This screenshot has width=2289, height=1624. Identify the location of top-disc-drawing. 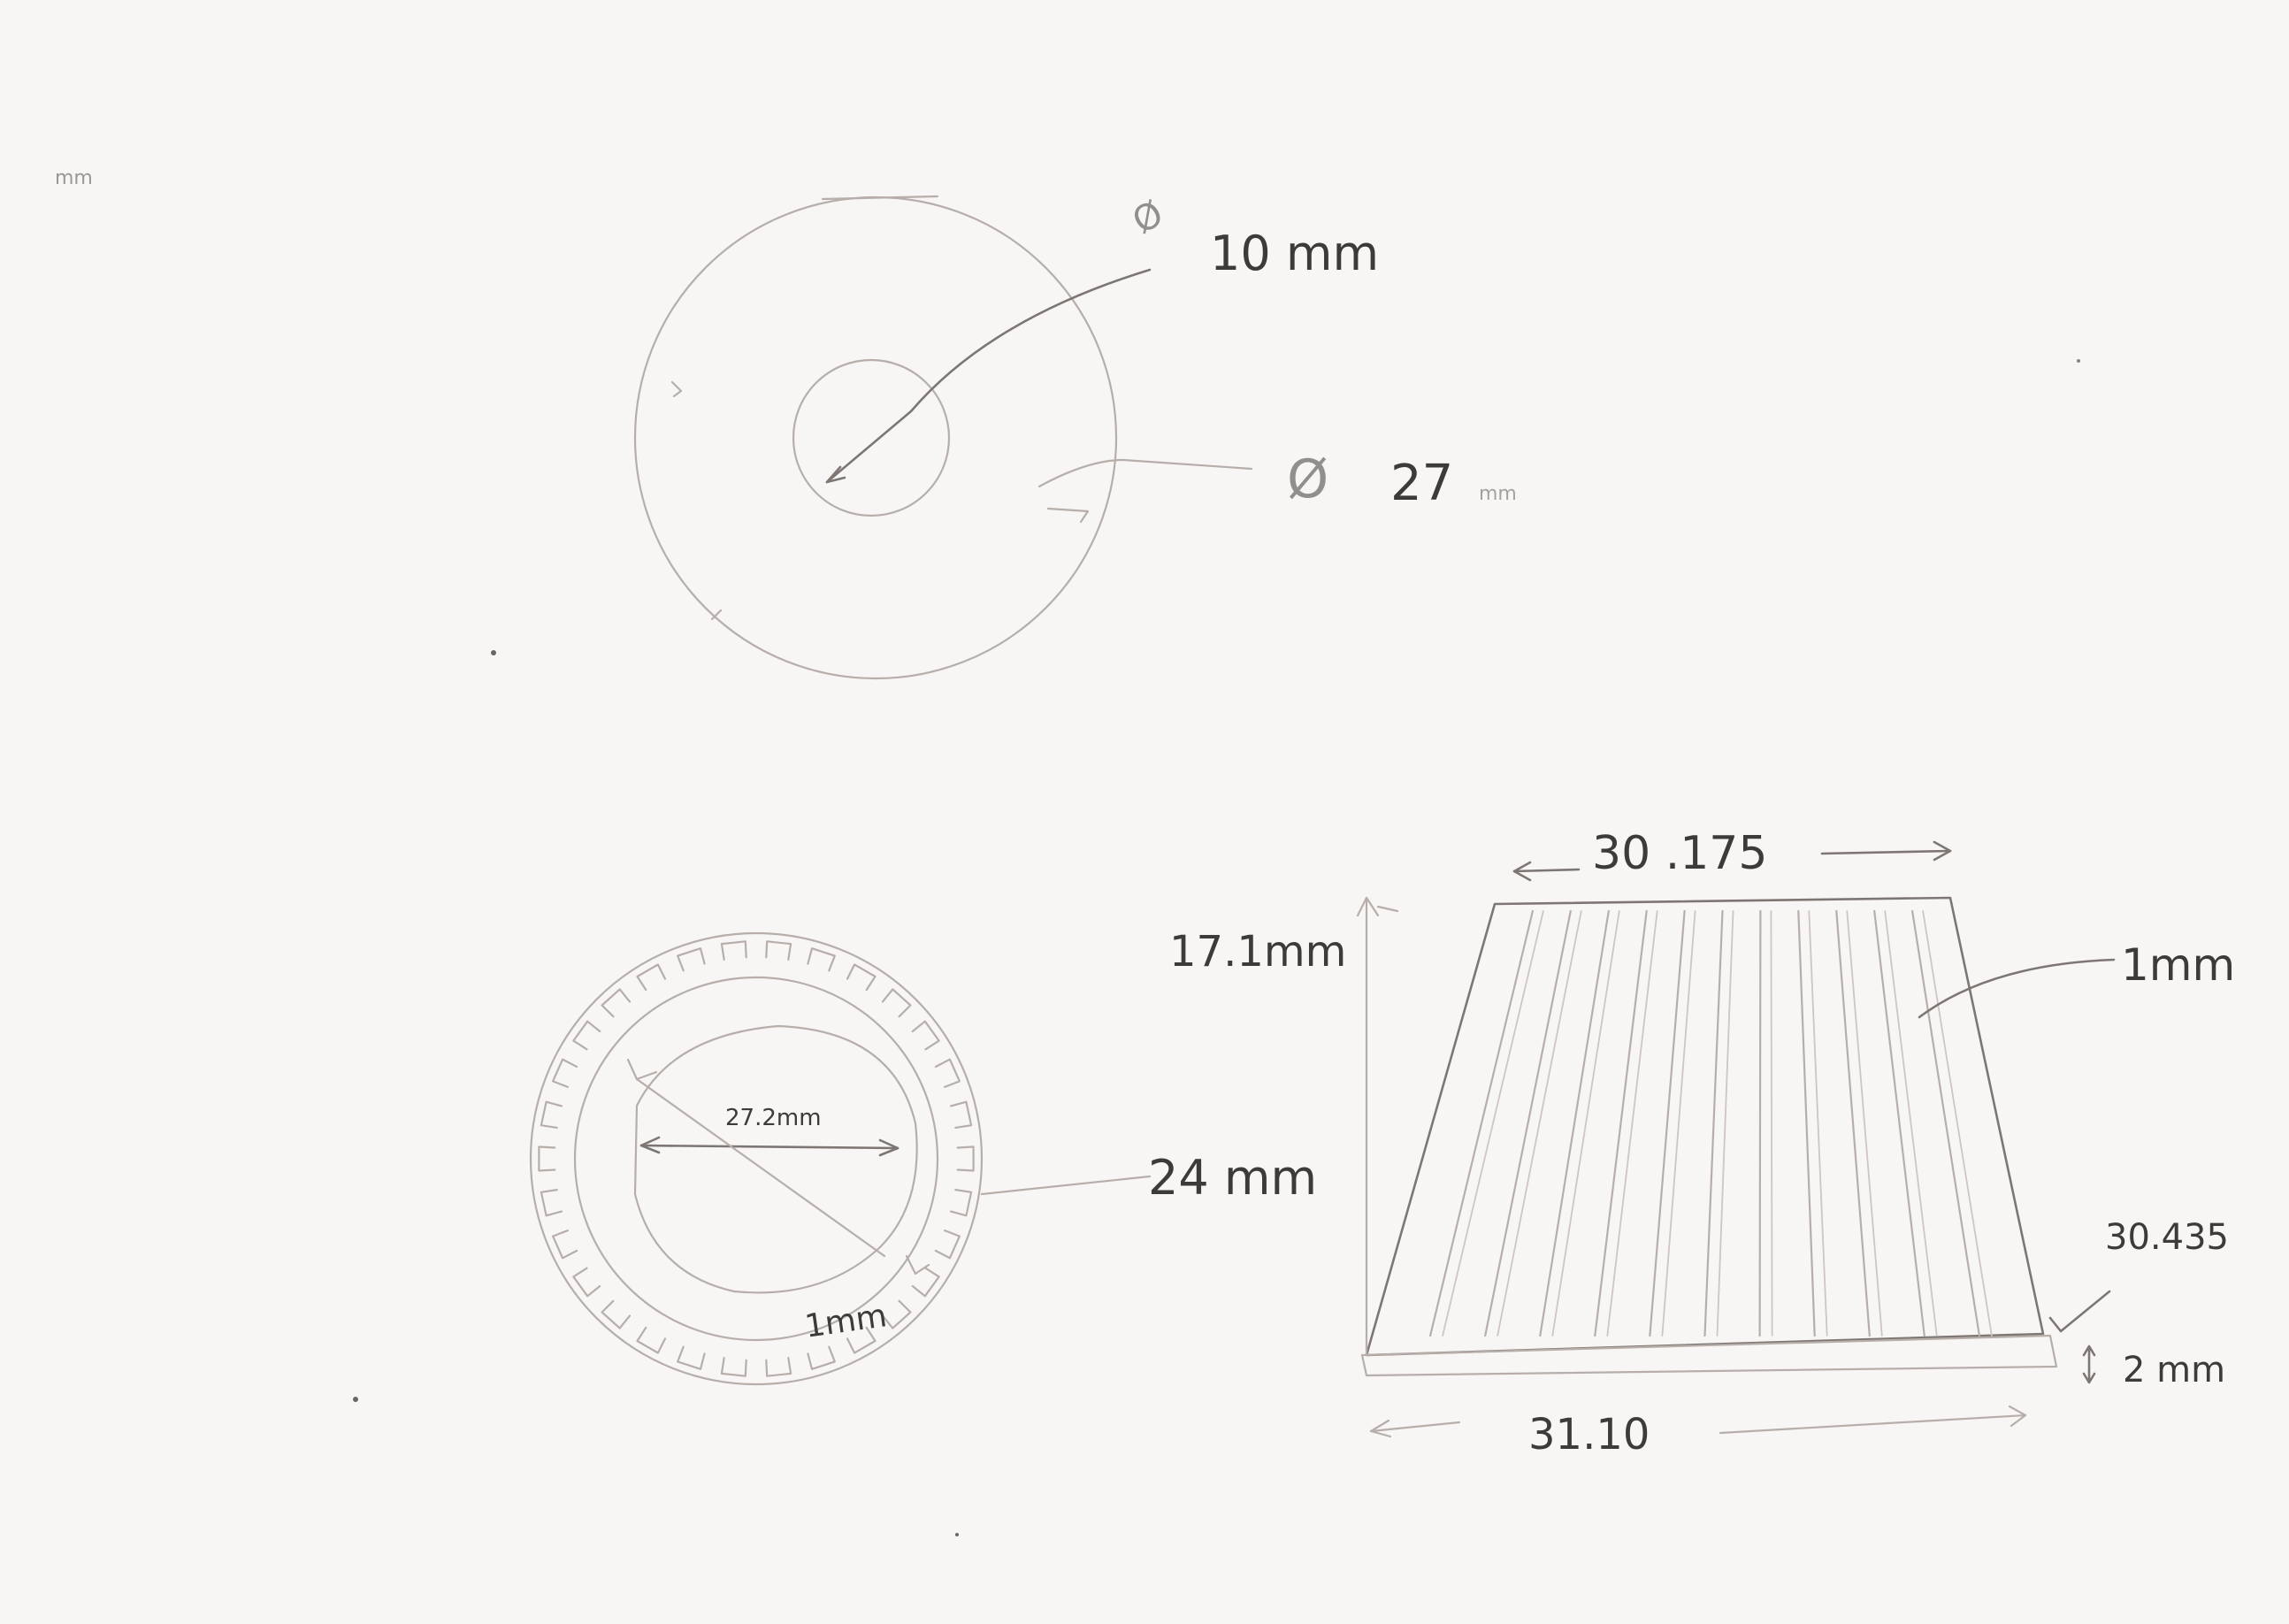
(943, 437).